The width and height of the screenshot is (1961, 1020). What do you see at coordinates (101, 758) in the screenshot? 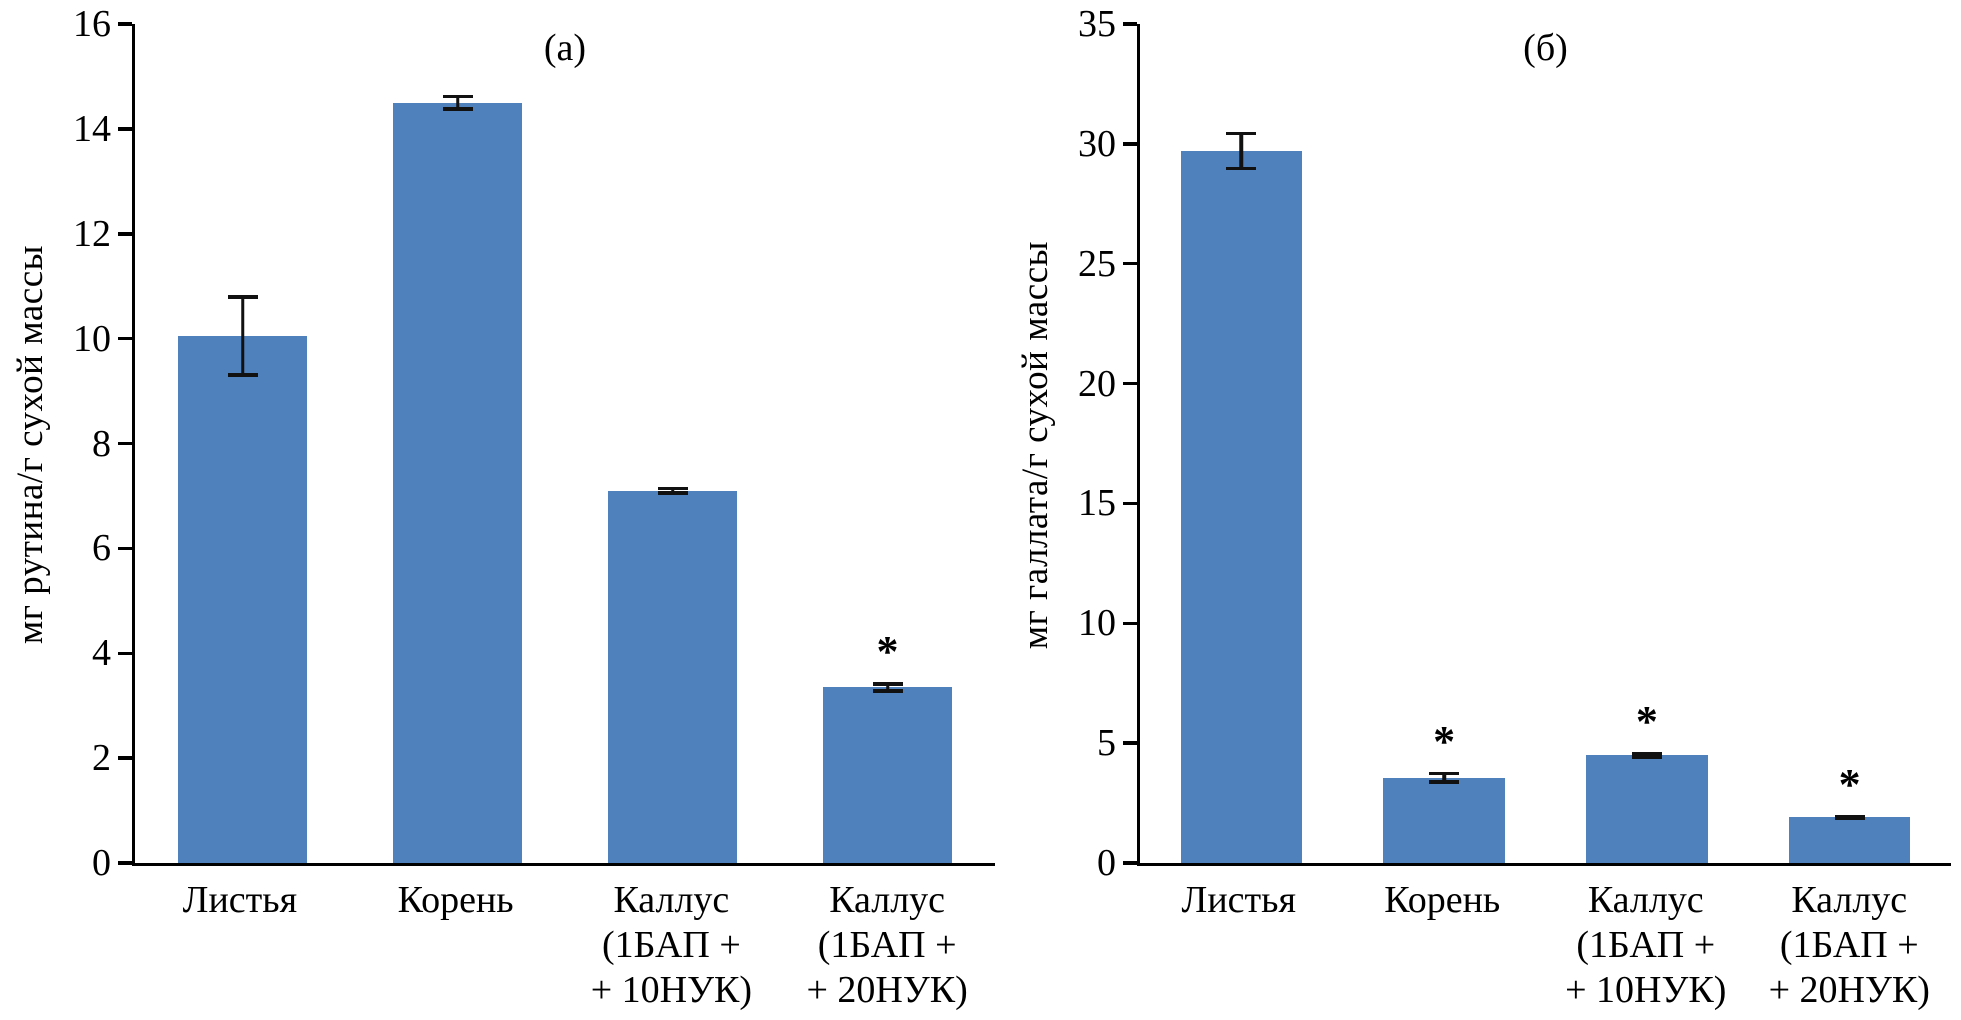
I see `y-tick-label: 2` at bounding box center [101, 758].